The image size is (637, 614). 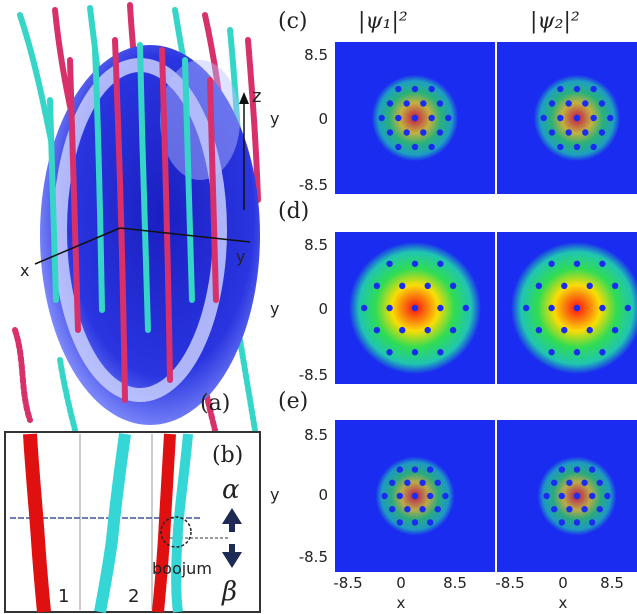 What do you see at coordinates (200, 120) in the screenshot?
I see `droplet-highlight` at bounding box center [200, 120].